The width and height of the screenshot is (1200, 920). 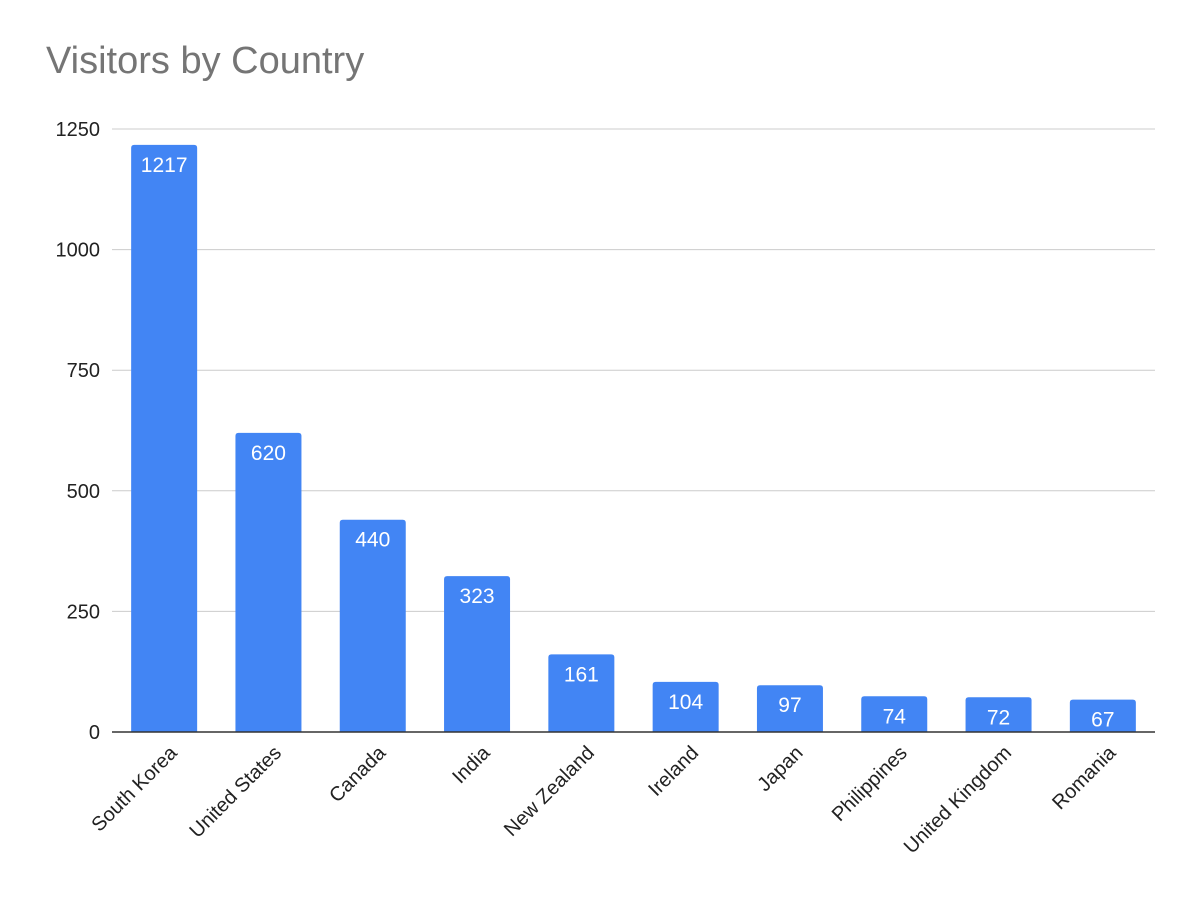 I want to click on data-label: 440, so click(x=372, y=540).